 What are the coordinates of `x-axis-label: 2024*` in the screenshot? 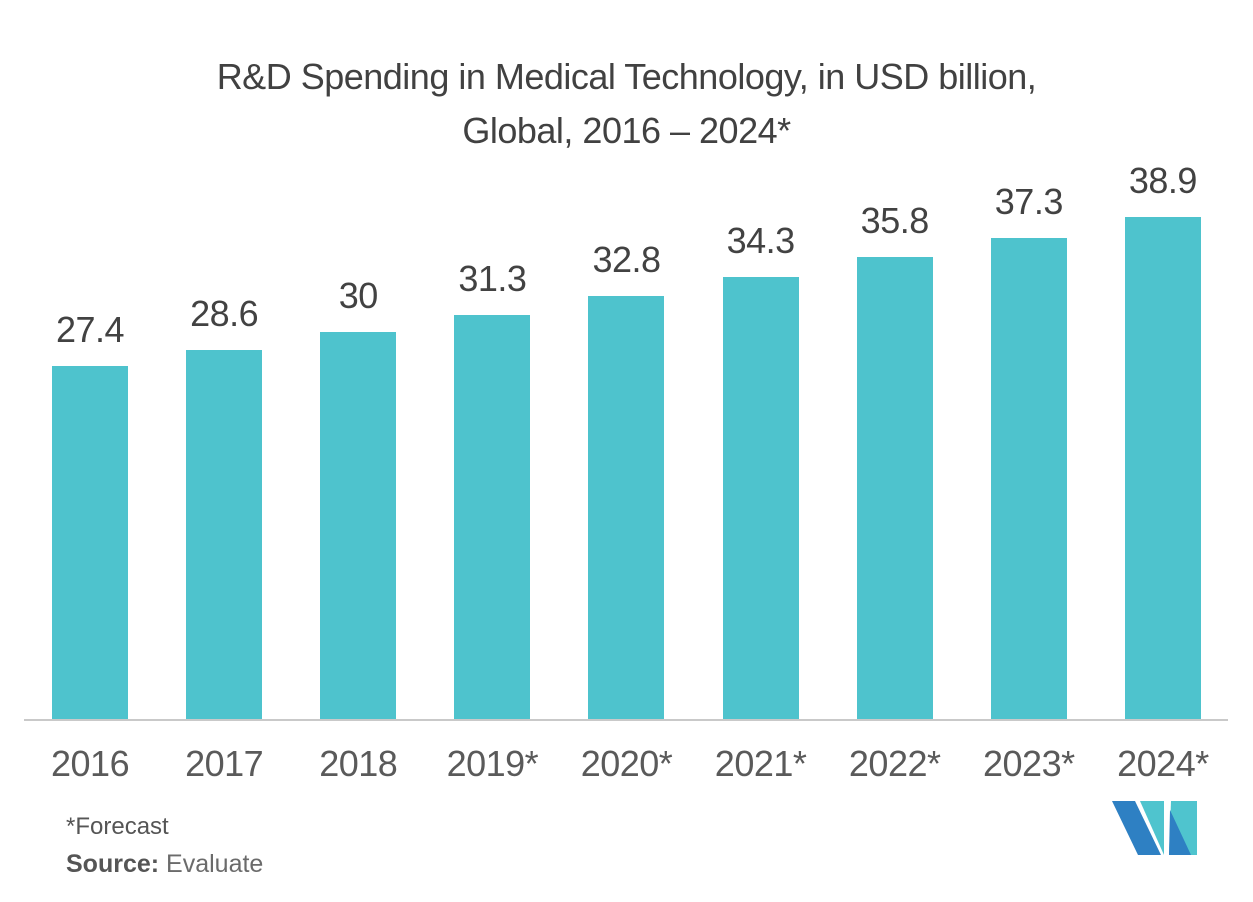 It's located at (1163, 763).